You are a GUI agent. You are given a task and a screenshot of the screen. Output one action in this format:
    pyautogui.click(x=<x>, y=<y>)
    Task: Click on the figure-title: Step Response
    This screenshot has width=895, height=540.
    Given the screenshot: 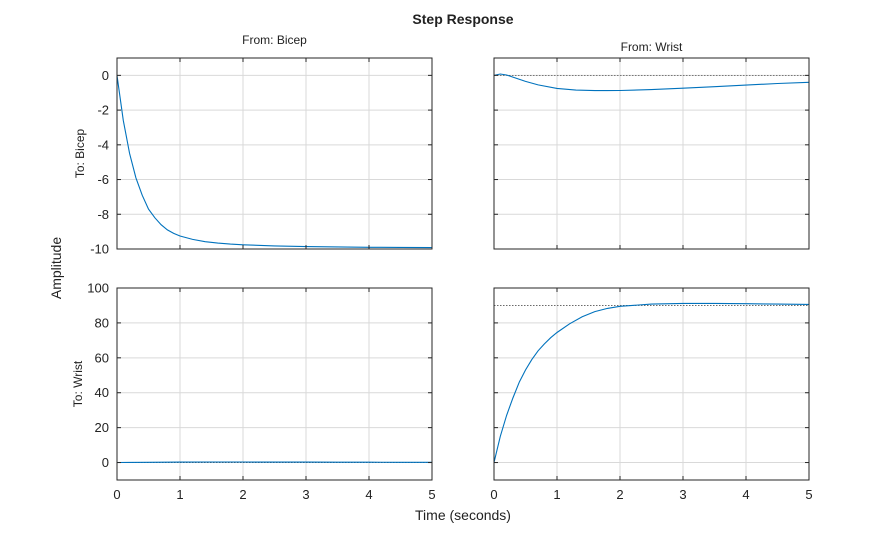 What is the action you would take?
    pyautogui.click(x=462, y=19)
    